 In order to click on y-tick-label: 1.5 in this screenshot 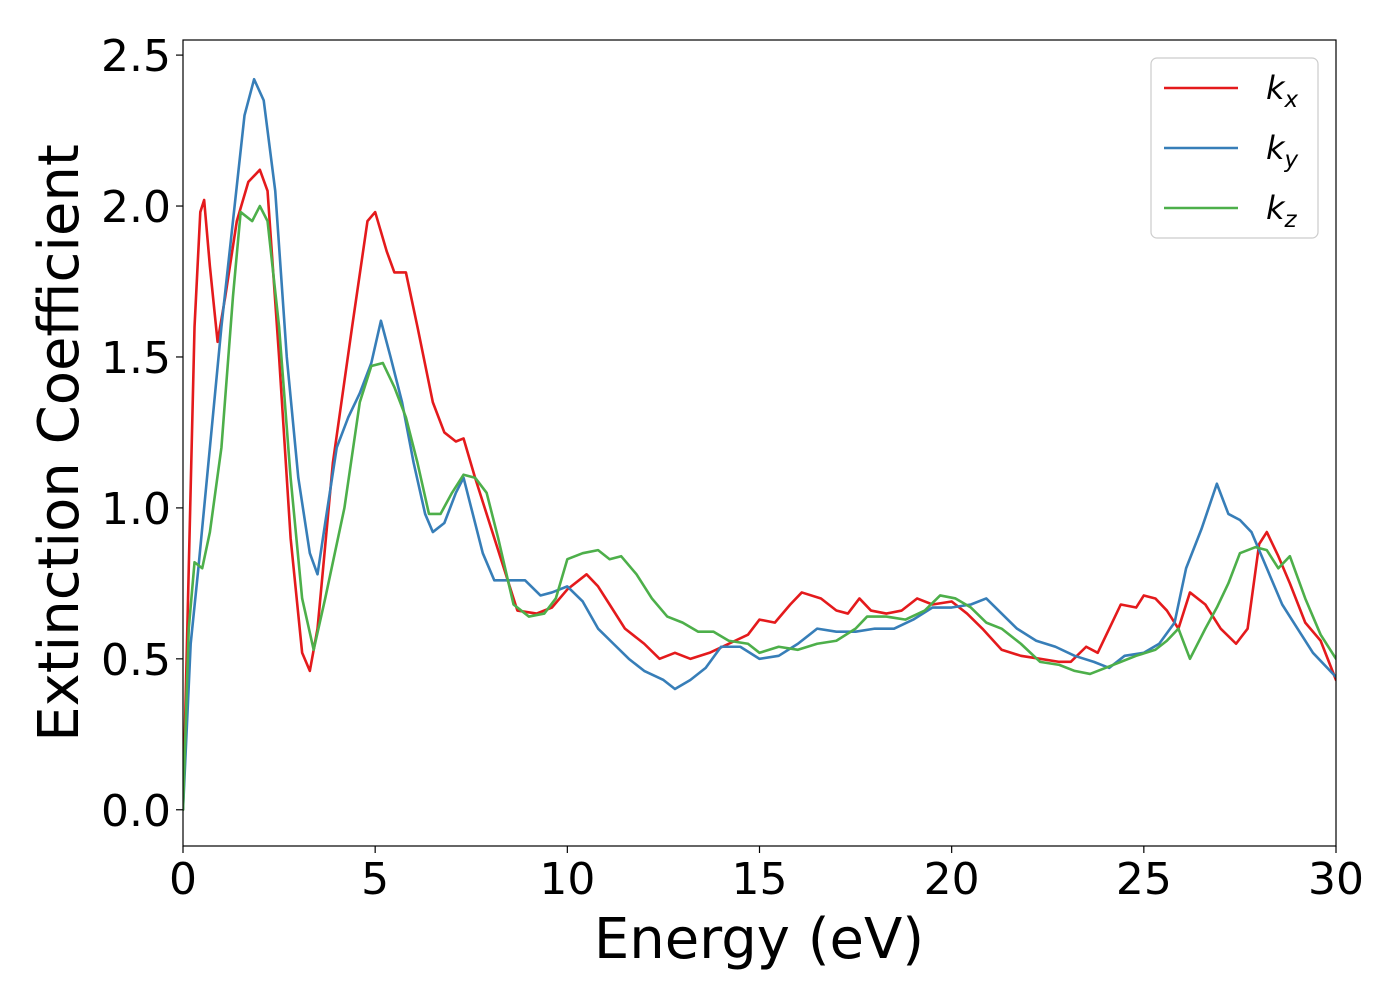, I will do `click(136, 358)`.